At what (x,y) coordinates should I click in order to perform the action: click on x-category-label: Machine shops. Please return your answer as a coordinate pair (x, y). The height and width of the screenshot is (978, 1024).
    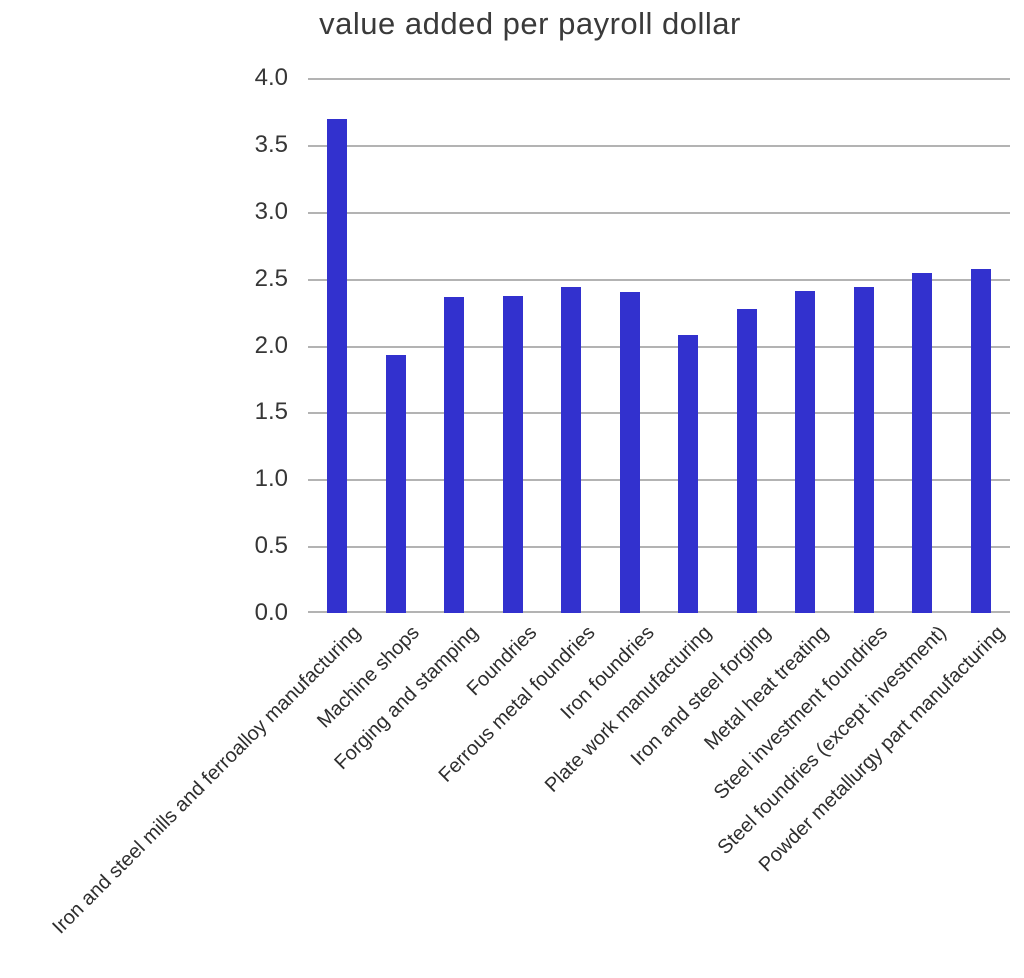
    Looking at the image, I should click on (369, 677).